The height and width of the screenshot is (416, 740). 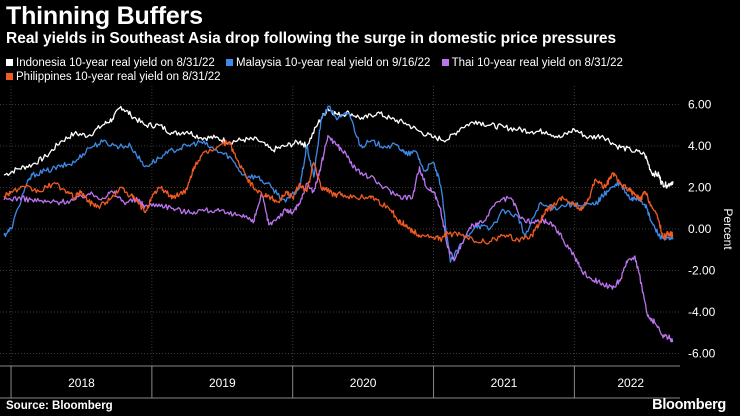 I want to click on x-tick-label: 2020, so click(x=363, y=383).